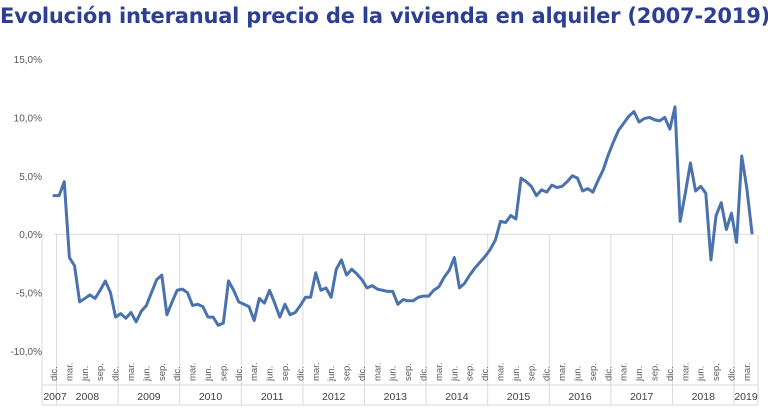 This screenshot has height=411, width=768. I want to click on year-label: 2015, so click(519, 397).